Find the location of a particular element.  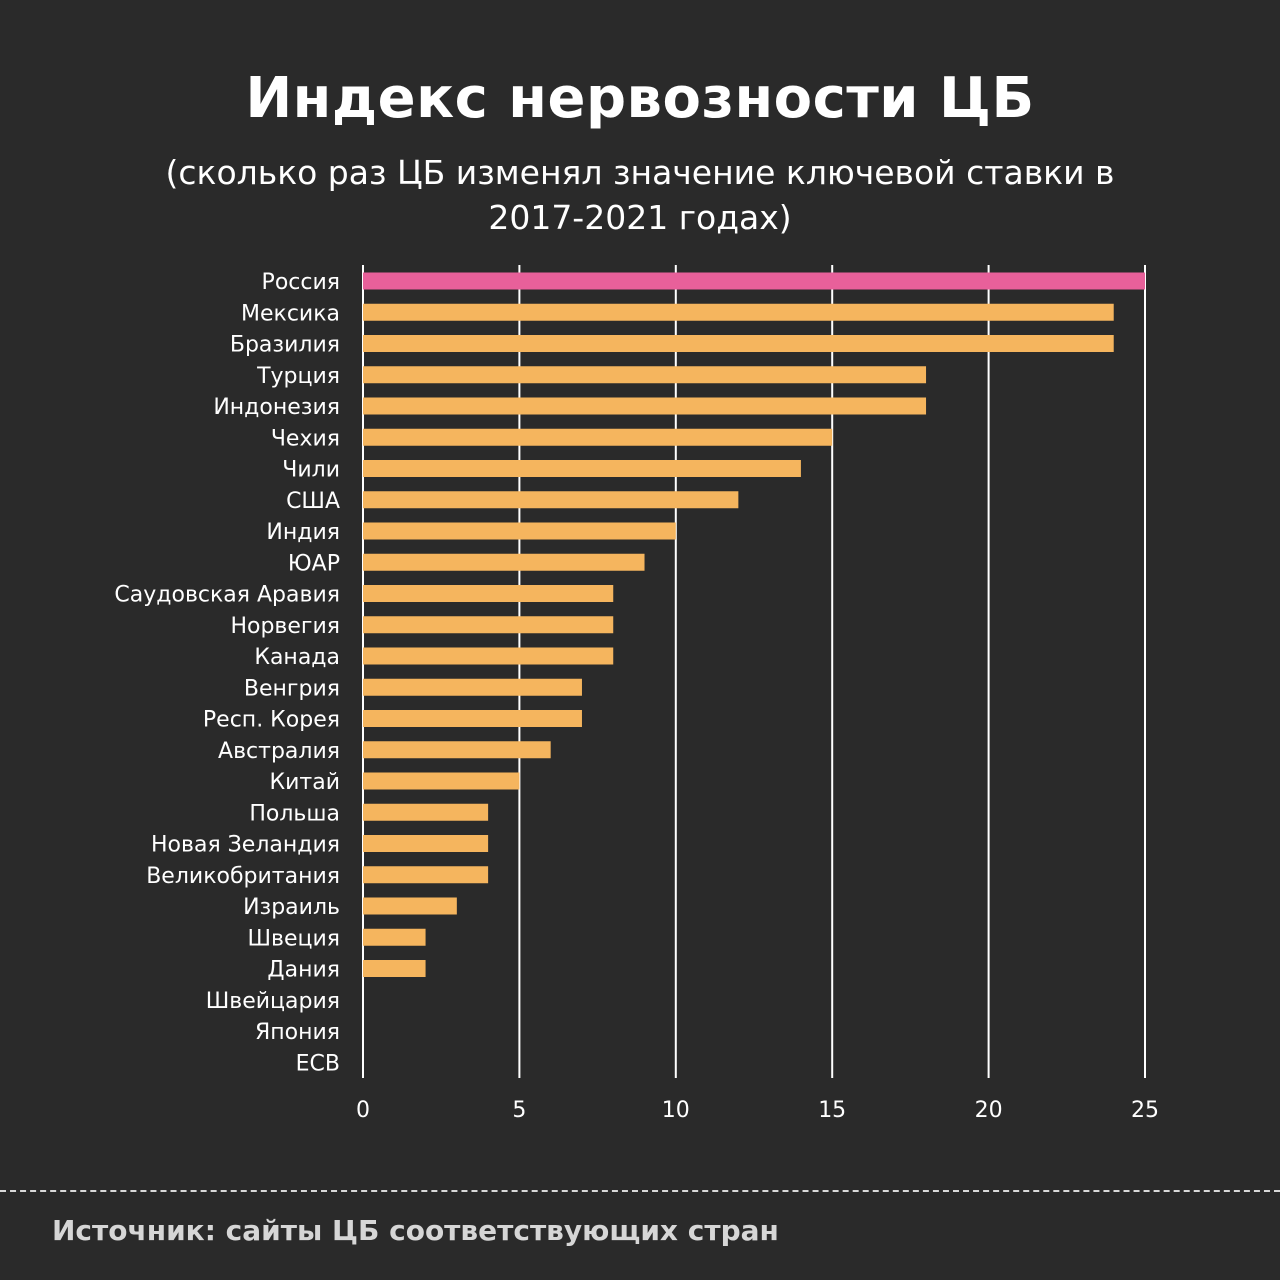

source-note: Источник: сайты ЦБ соответствующих стран is located at coordinates (415, 1230).